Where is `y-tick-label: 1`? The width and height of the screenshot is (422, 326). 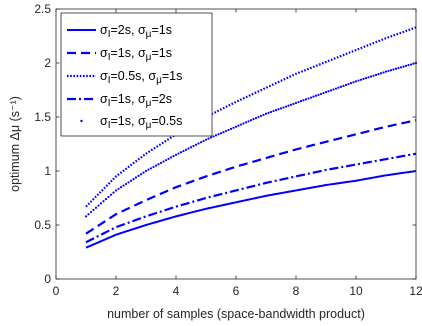 y-tick-label: 1 is located at coordinates (47, 171).